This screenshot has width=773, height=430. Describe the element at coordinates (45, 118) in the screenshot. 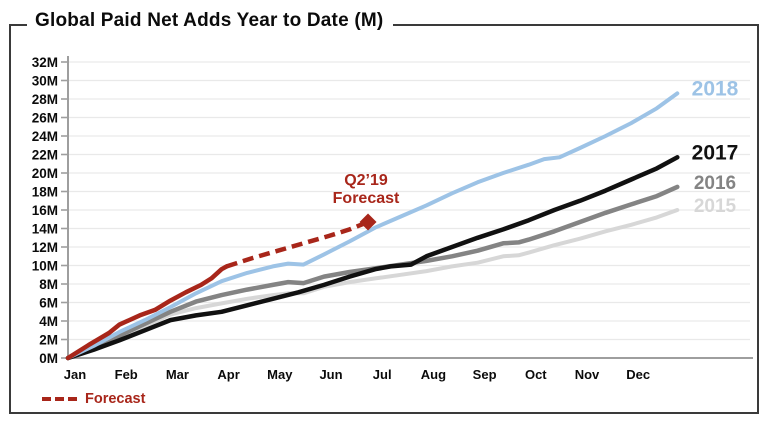

I see `y-axis-tick-label: 26M` at that location.